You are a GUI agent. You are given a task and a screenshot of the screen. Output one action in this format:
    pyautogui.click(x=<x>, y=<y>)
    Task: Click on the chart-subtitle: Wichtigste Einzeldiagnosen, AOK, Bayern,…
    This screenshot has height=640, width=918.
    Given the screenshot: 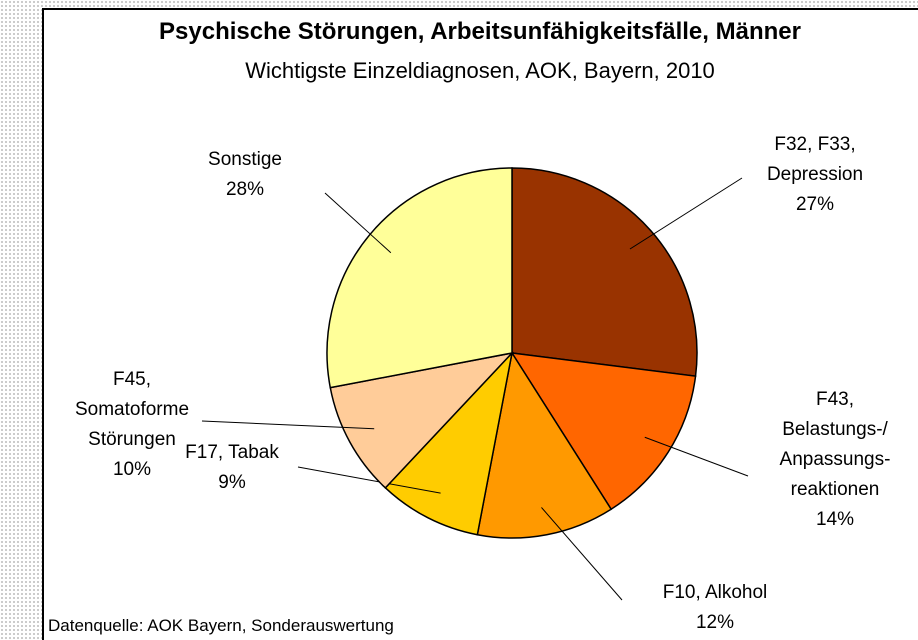 What is the action you would take?
    pyautogui.click(x=480, y=70)
    